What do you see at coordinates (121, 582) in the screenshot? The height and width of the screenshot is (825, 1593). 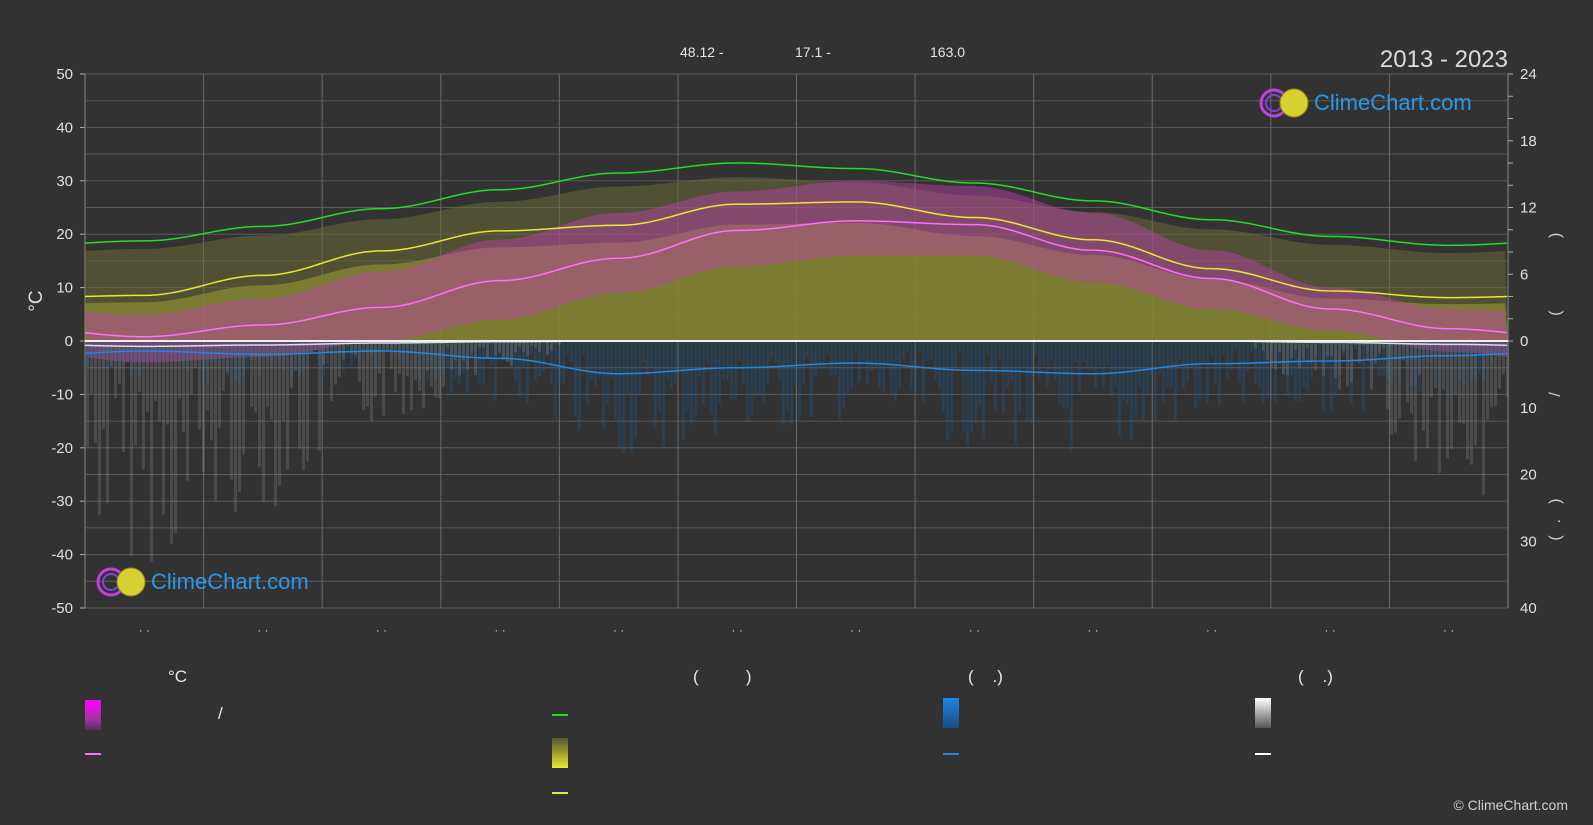 I see `climechart-logo-icon` at bounding box center [121, 582].